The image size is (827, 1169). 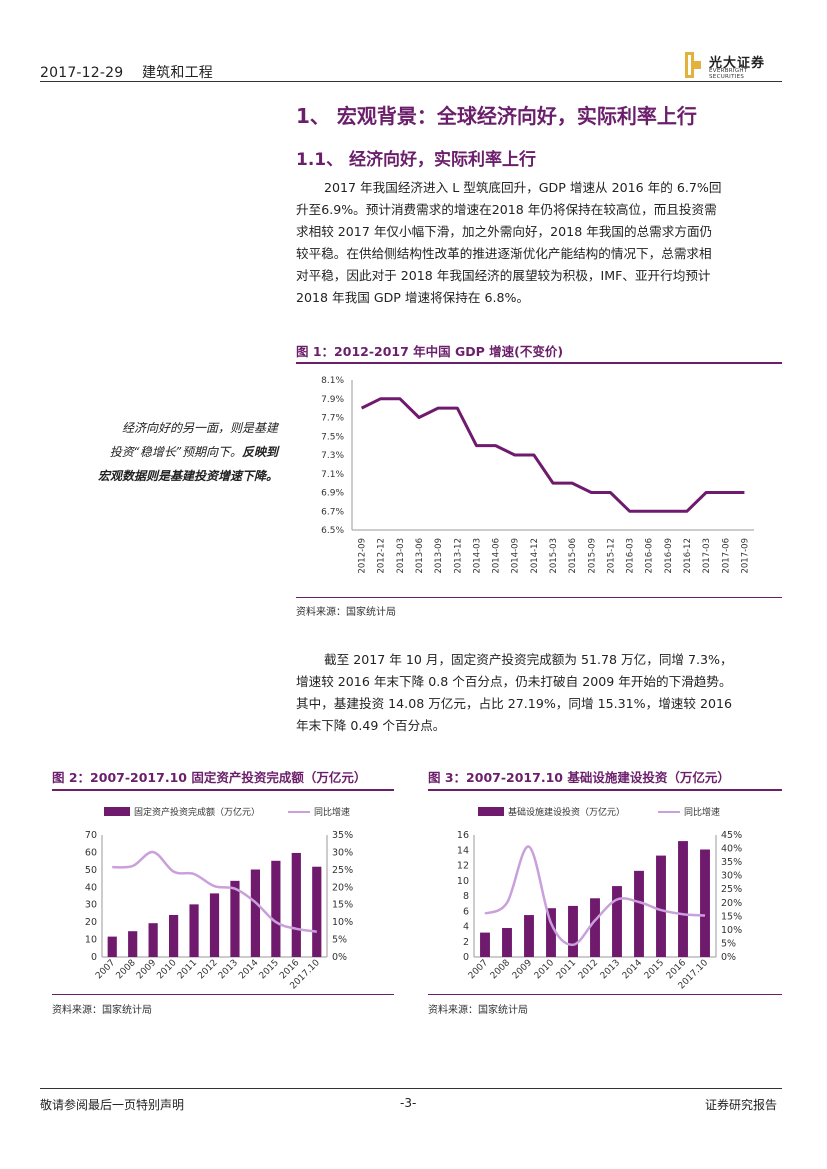 What do you see at coordinates (516, 556) in the screenshot?
I see `x-tick-label: 2014-09` at bounding box center [516, 556].